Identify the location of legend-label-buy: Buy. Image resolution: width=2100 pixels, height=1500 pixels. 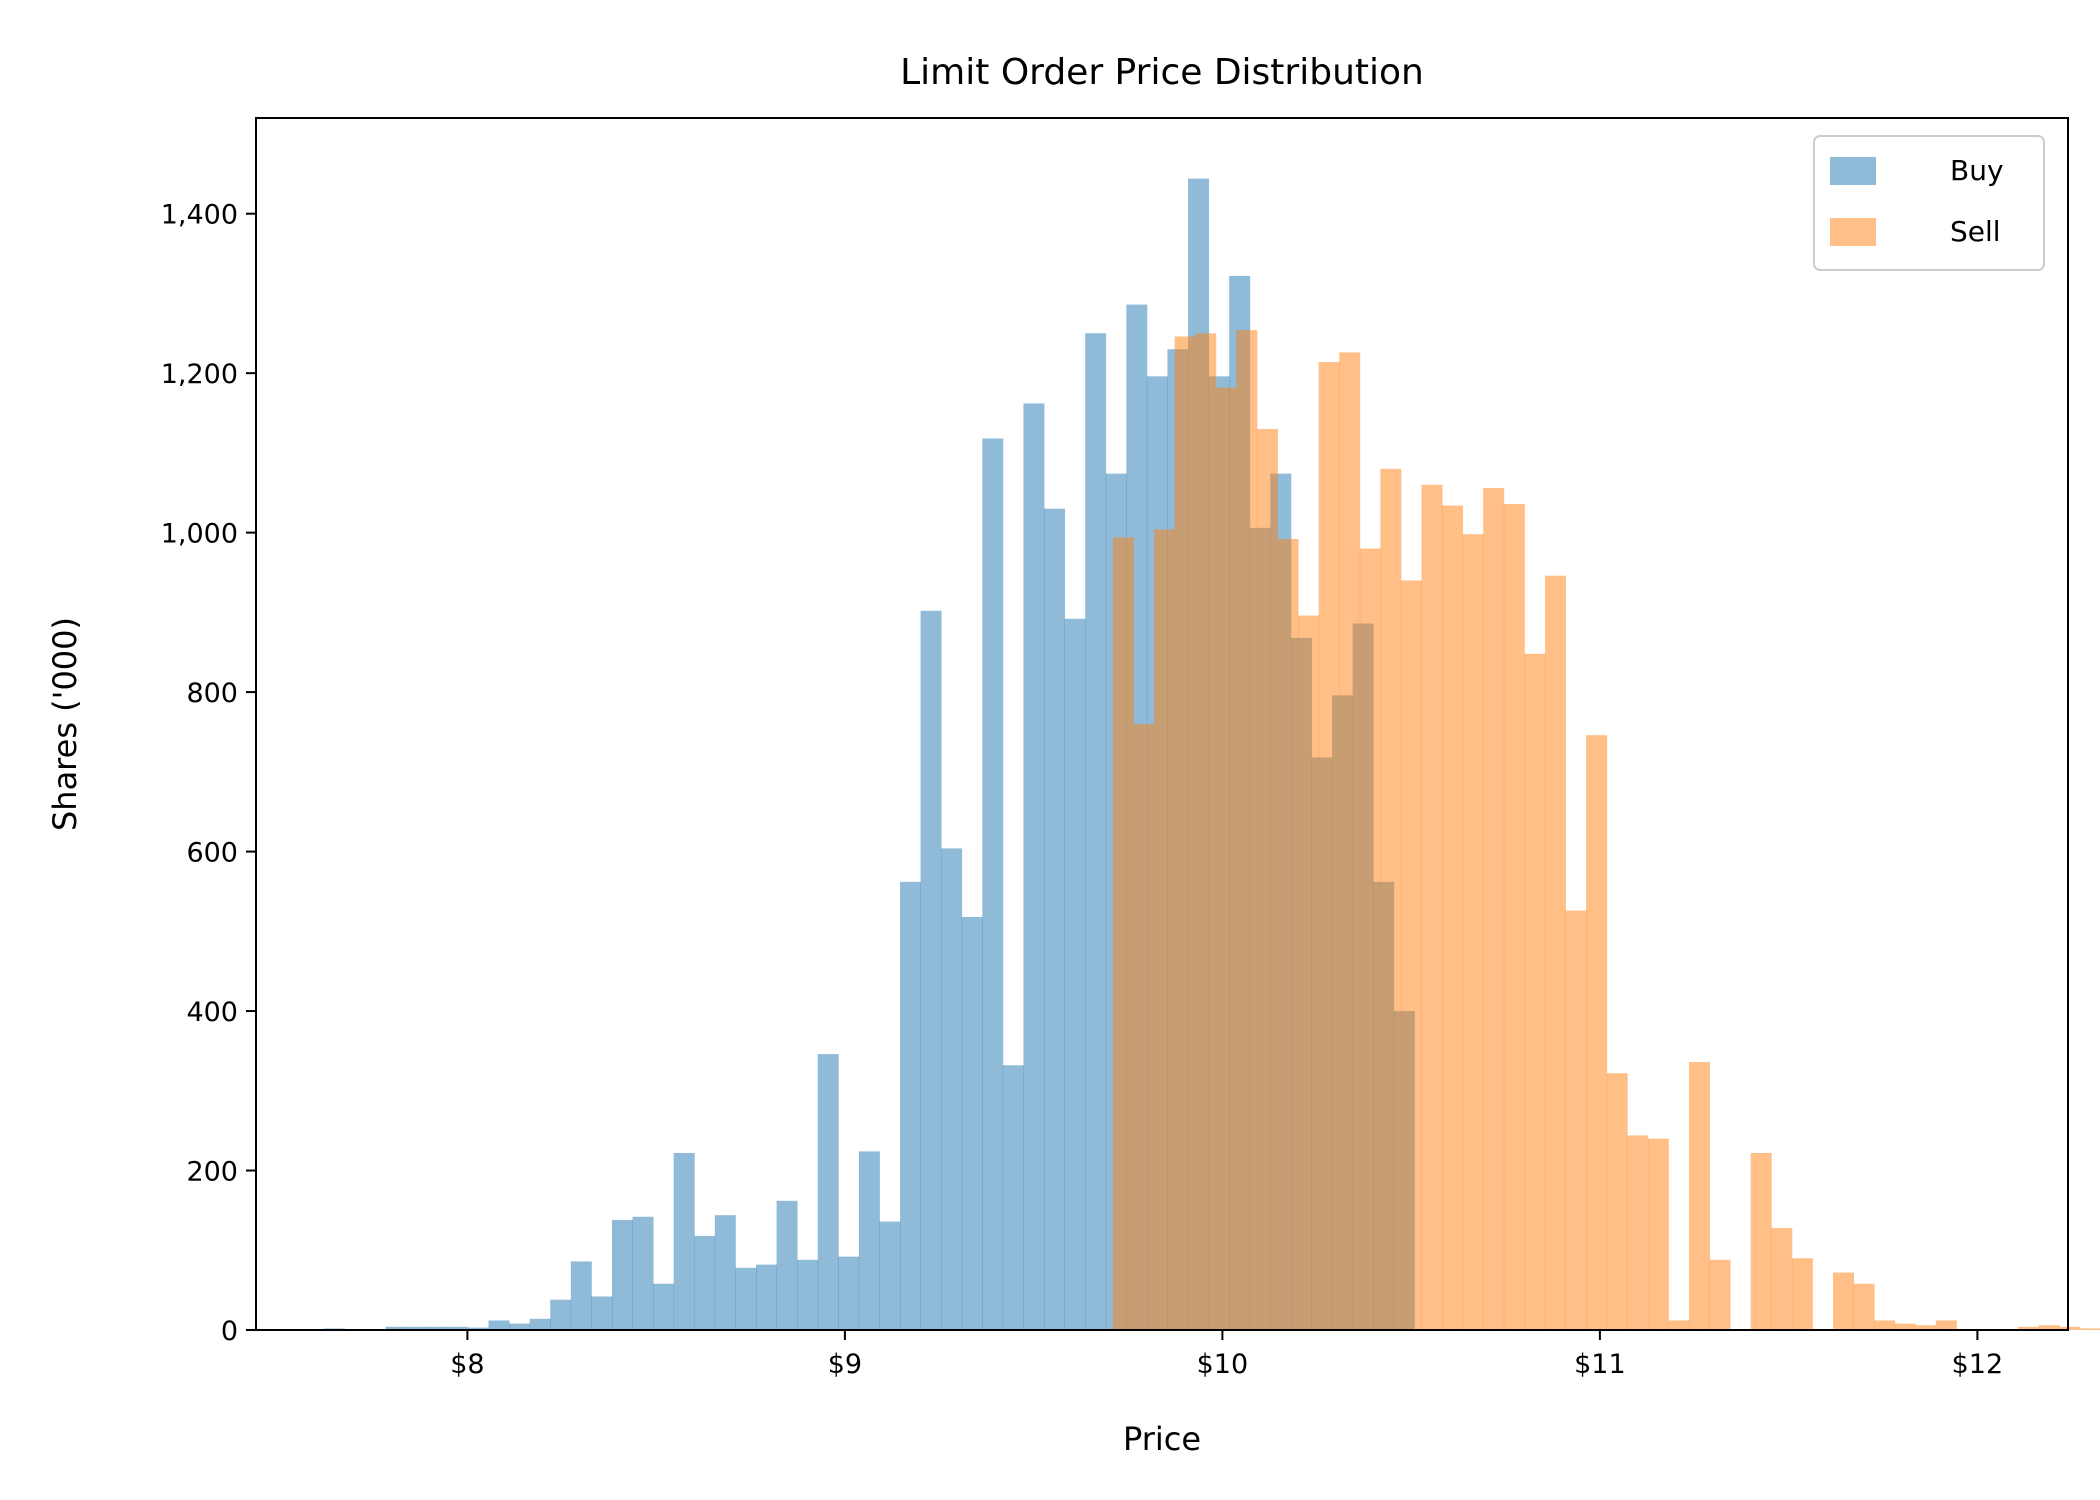
(1977, 170).